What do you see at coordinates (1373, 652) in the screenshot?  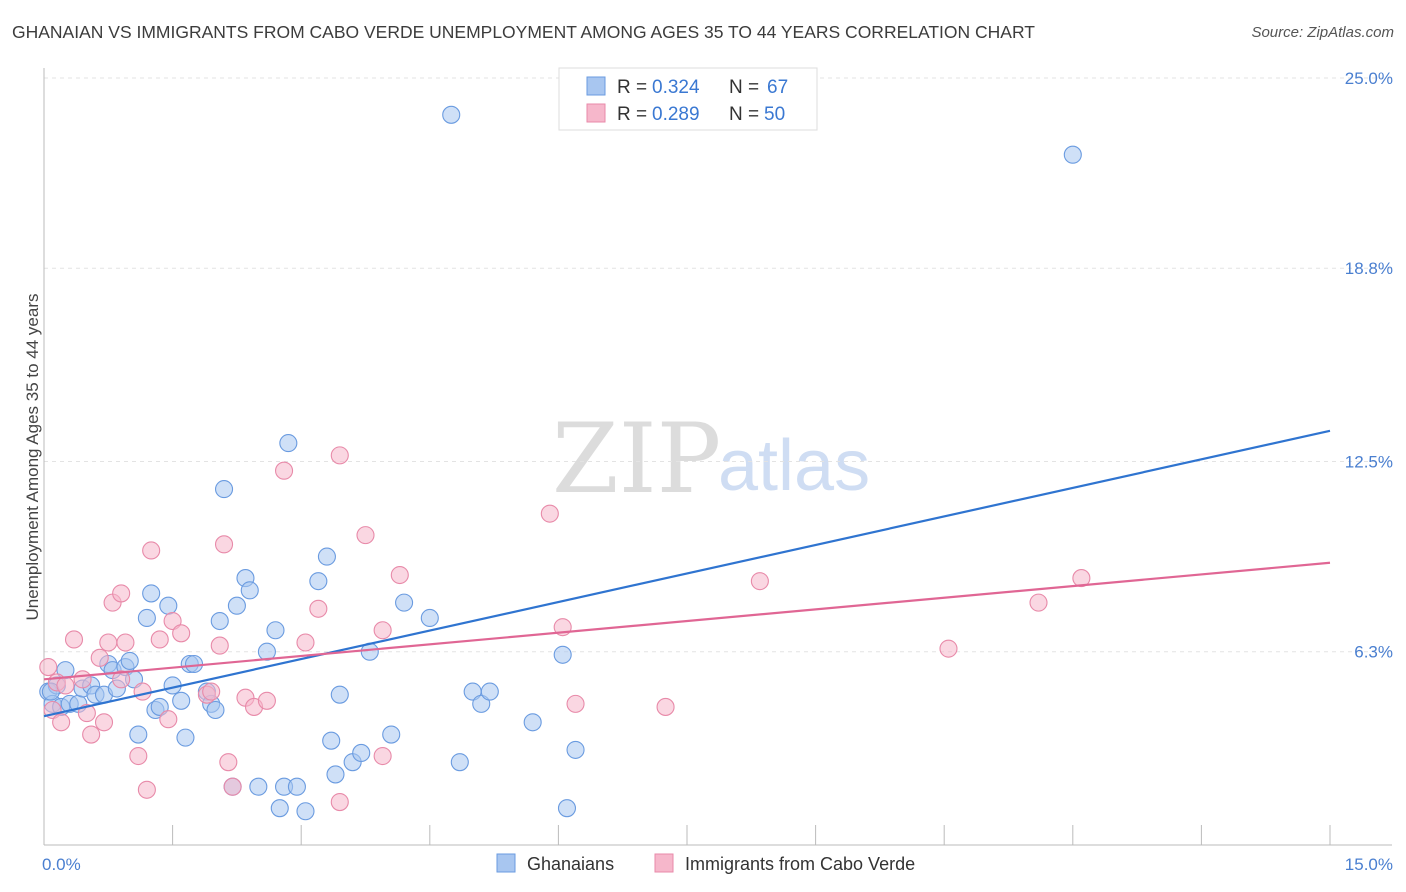 I see `y-tick-label-0: 6.3%` at bounding box center [1373, 652].